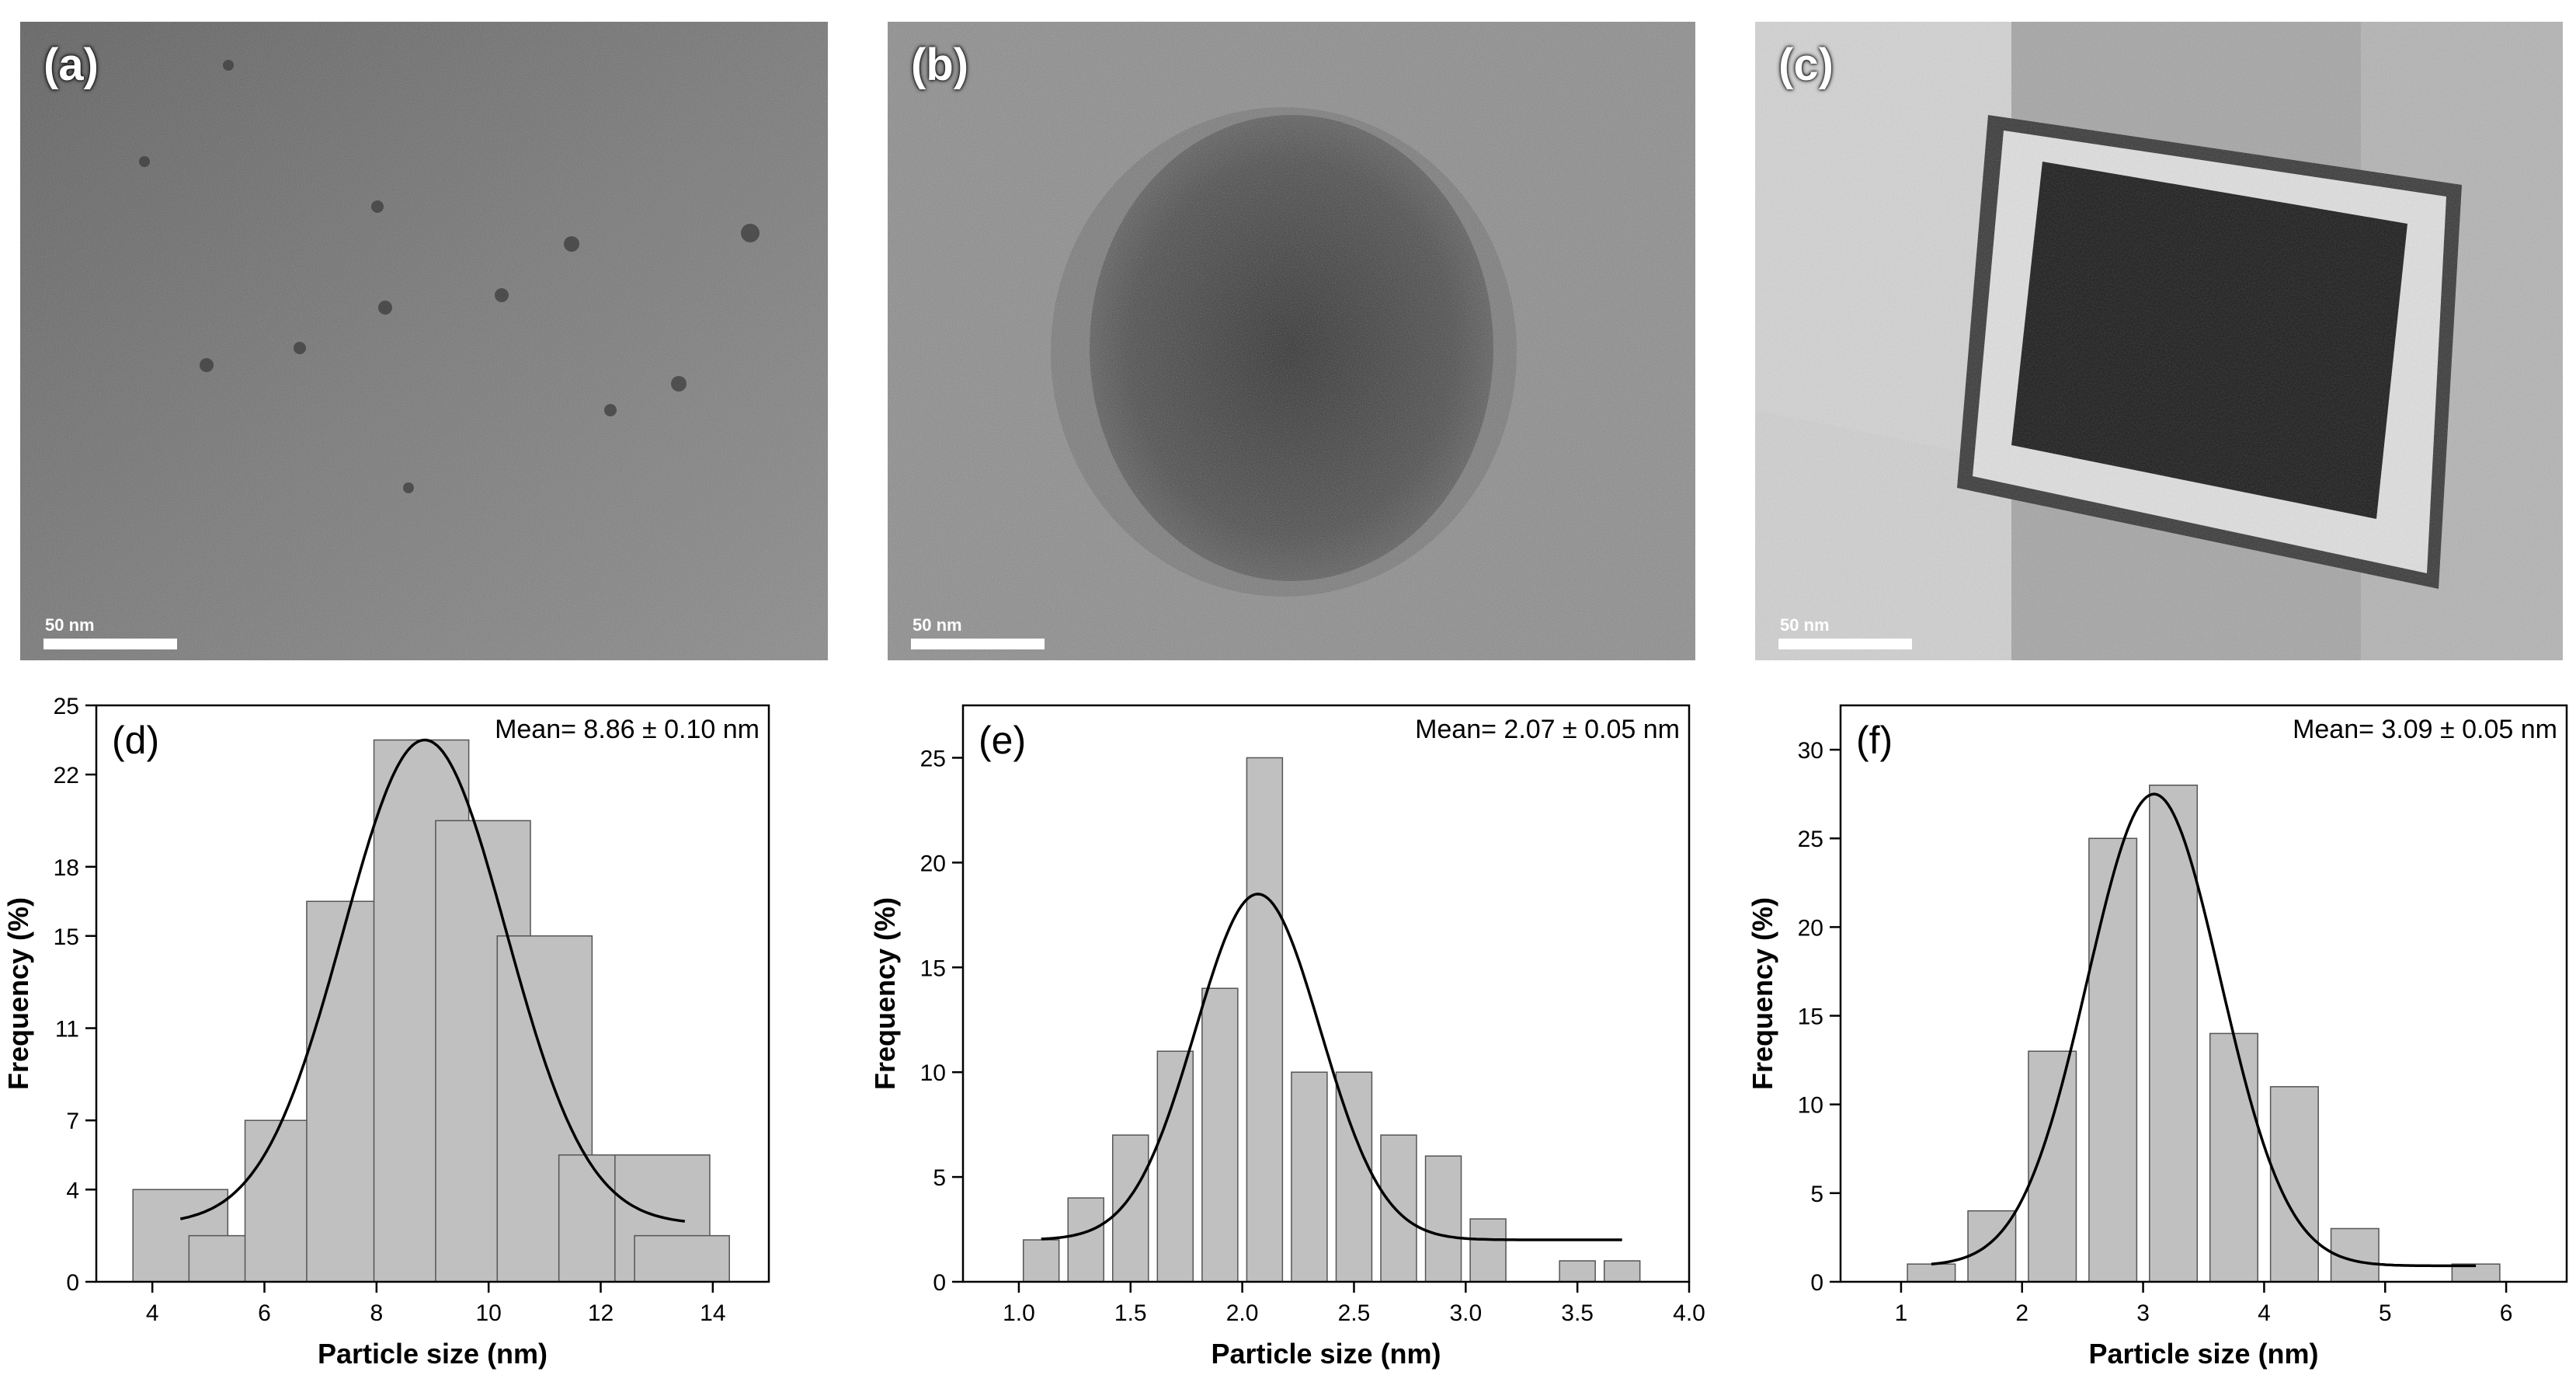 The width and height of the screenshot is (2576, 1382). Describe the element at coordinates (1465, 1313) in the screenshot. I see `x-tick-label: 3.0` at that location.